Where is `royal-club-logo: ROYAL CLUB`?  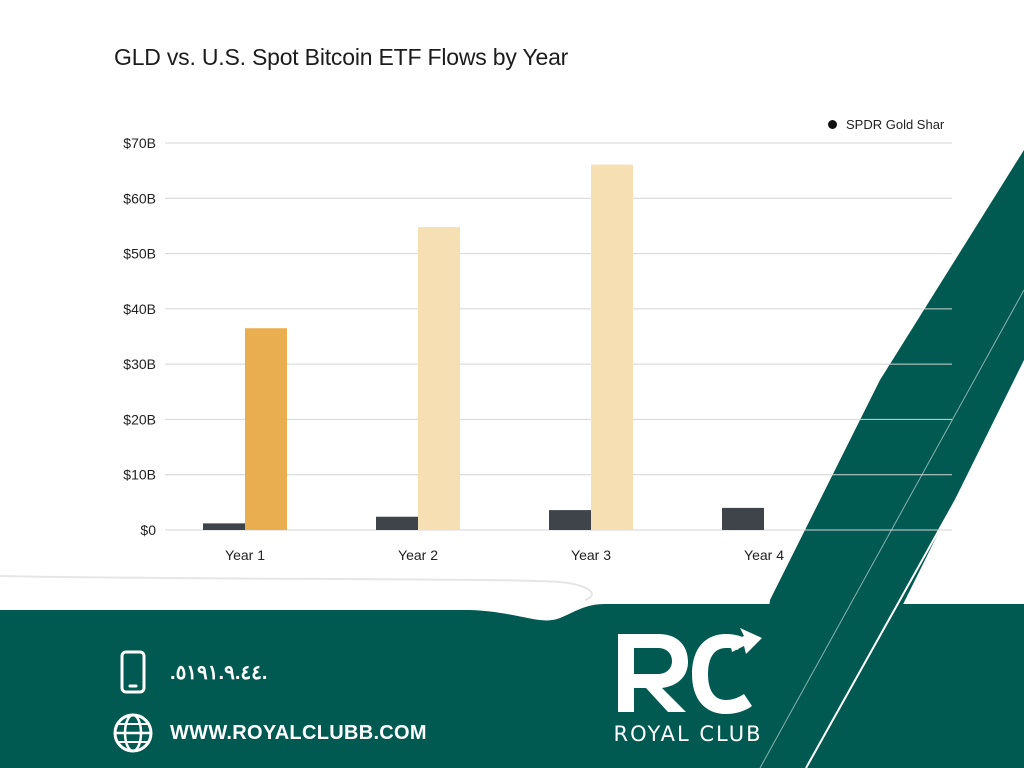
royal-club-logo: ROYAL CLUB is located at coordinates (688, 689).